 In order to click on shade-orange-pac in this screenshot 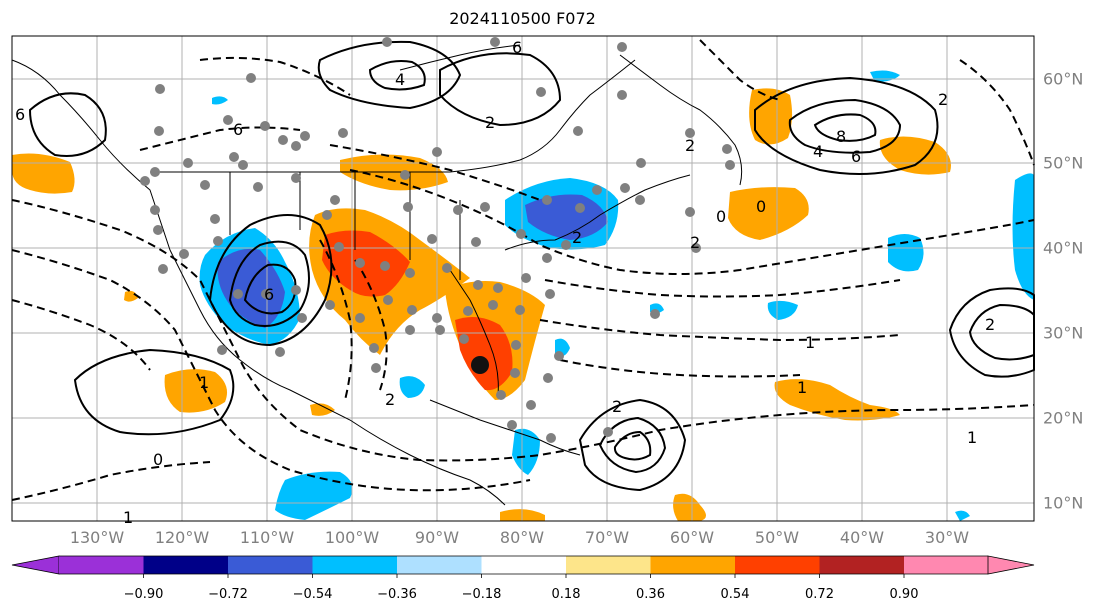, I will do `click(196, 391)`.